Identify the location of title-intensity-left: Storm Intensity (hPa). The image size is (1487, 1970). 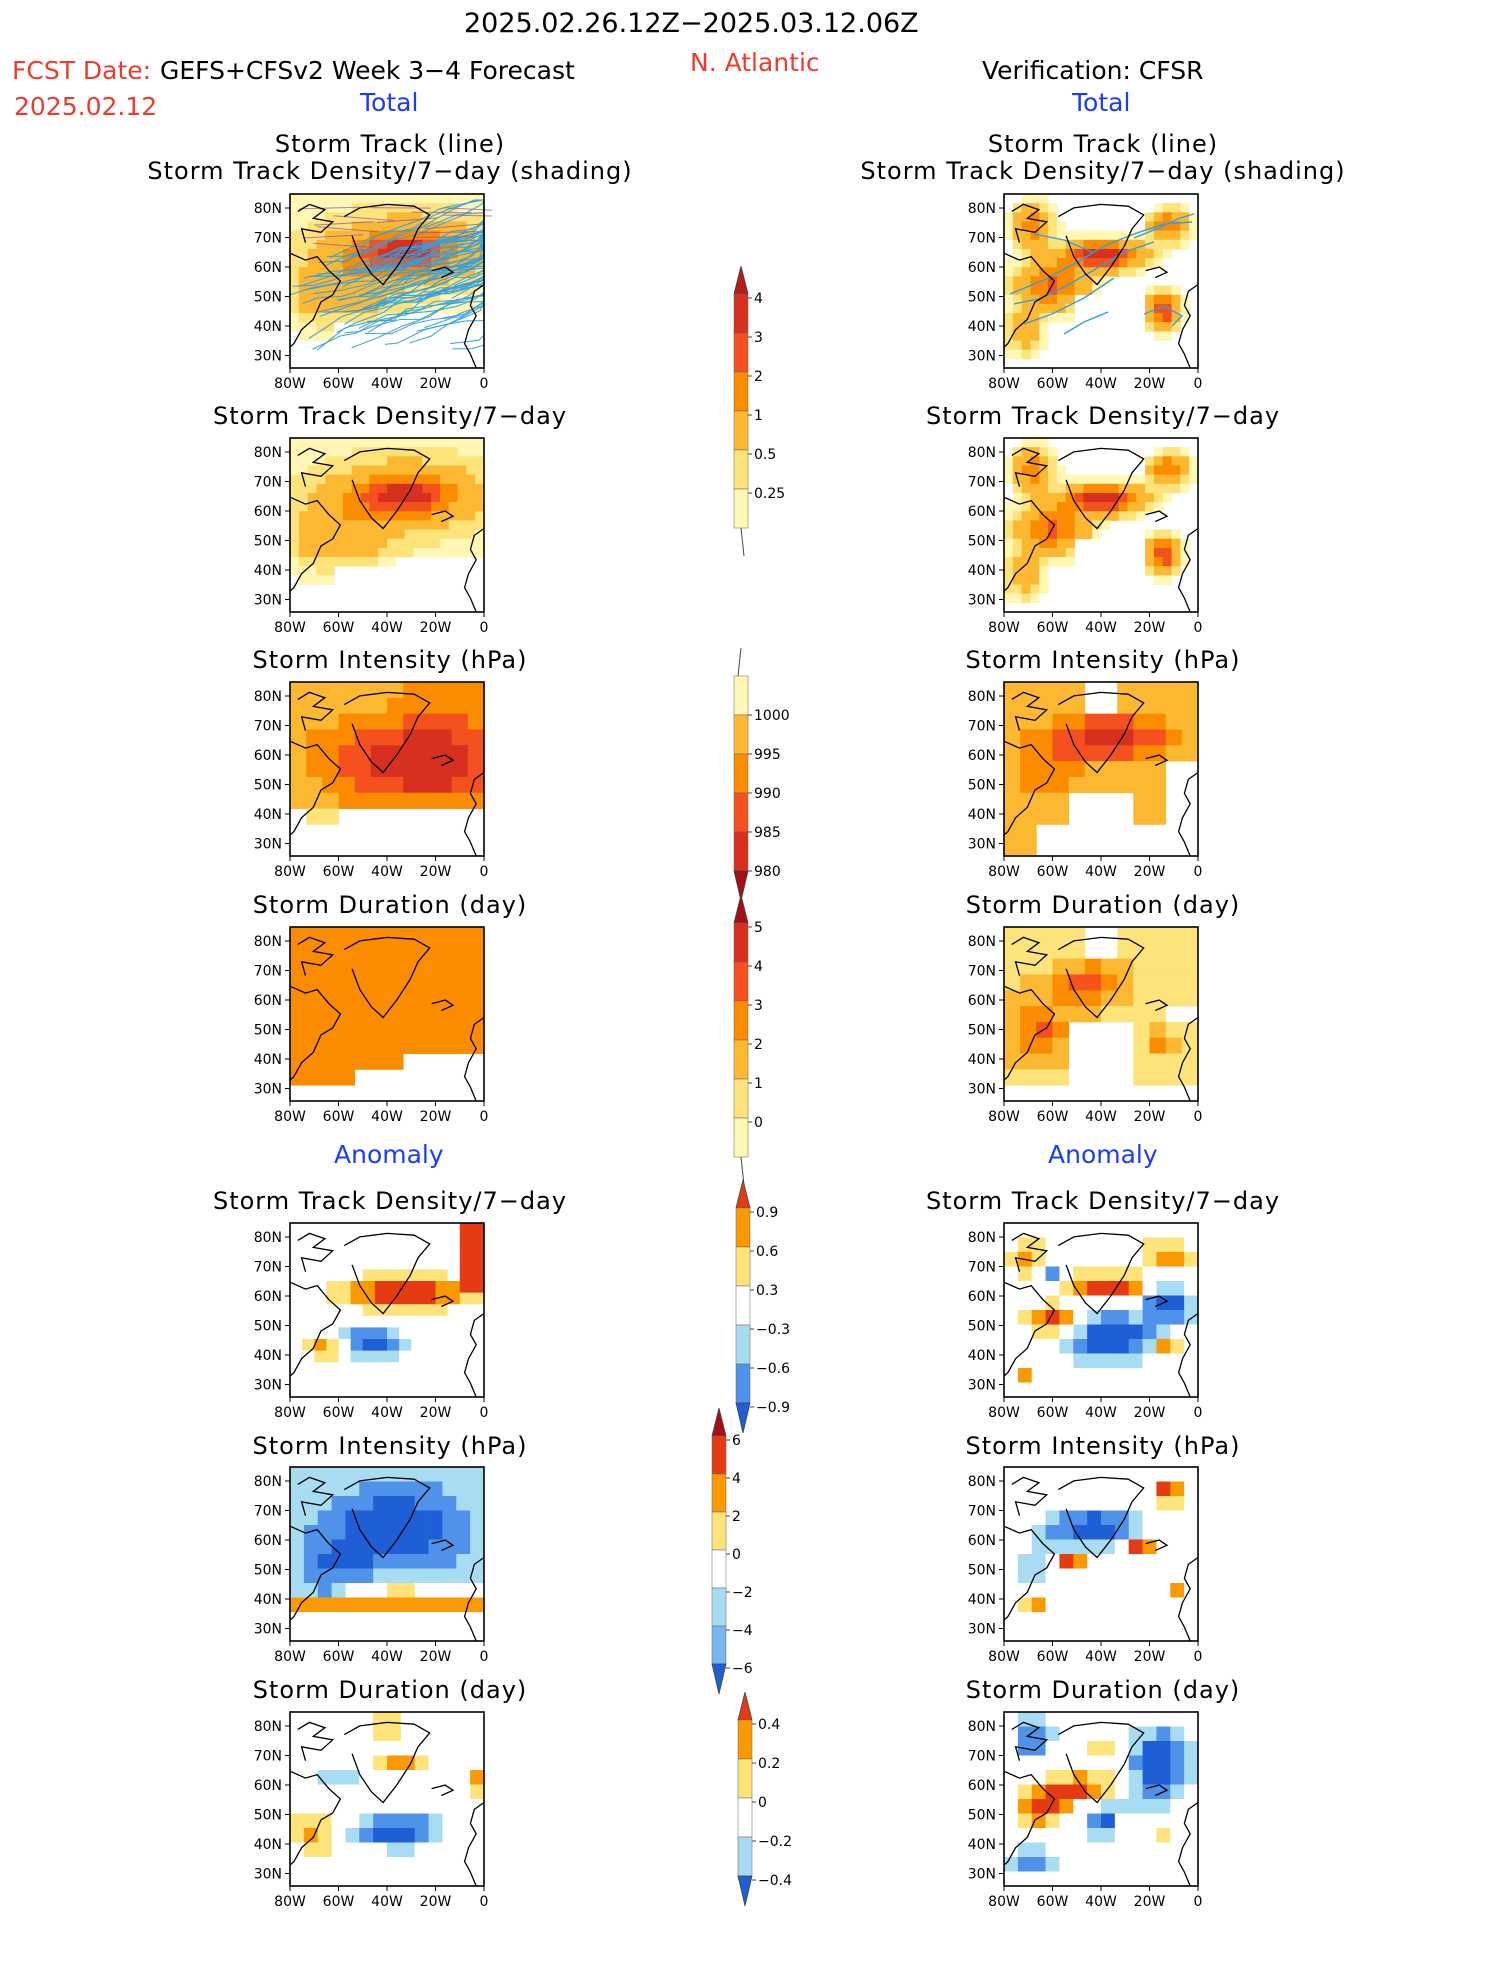
(390, 660).